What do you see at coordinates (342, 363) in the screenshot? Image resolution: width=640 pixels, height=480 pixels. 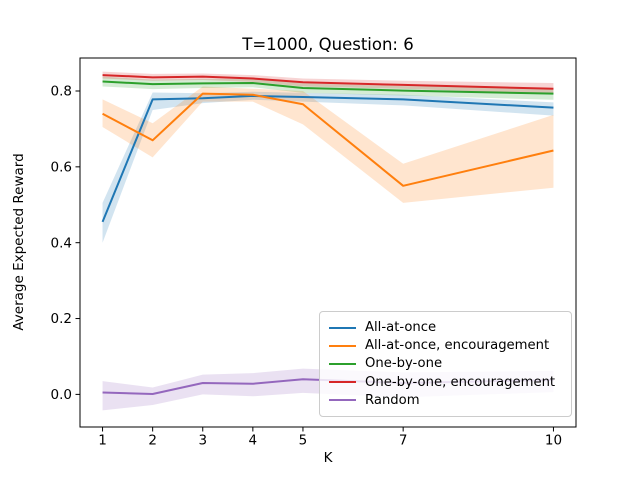 I see `legend-line-swatch-green` at bounding box center [342, 363].